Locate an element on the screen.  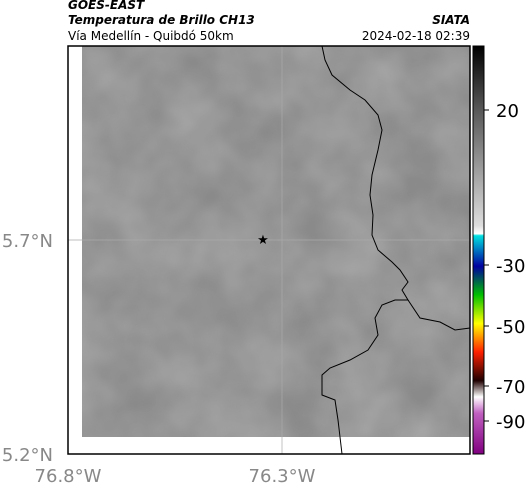
colorbar-label: -30 is located at coordinates (510, 266).